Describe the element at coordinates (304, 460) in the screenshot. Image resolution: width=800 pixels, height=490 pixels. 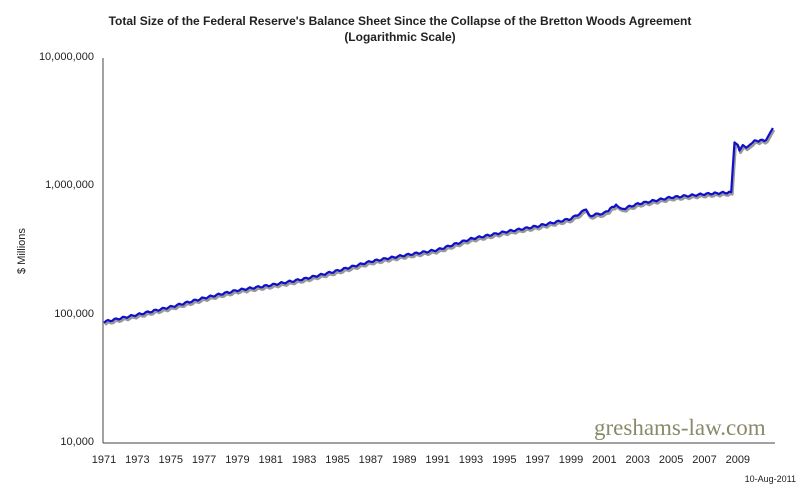
I see `x-tick-label: 1983` at that location.